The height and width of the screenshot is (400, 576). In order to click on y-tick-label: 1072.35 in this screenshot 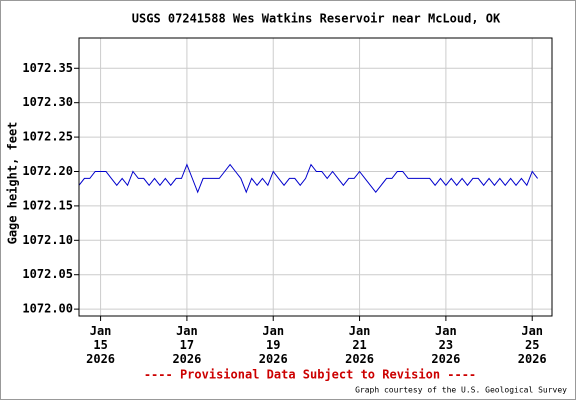, I will do `click(47, 68)`.